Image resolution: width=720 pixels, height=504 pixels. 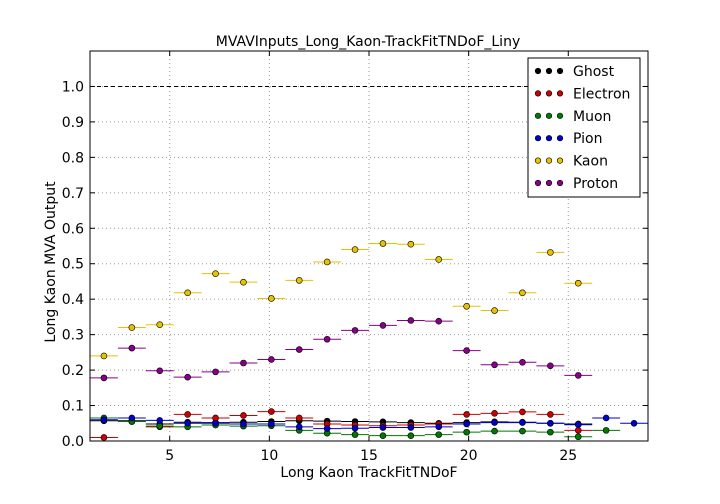 What do you see at coordinates (73, 407) in the screenshot?
I see `y-tick-label: 0.1` at bounding box center [73, 407].